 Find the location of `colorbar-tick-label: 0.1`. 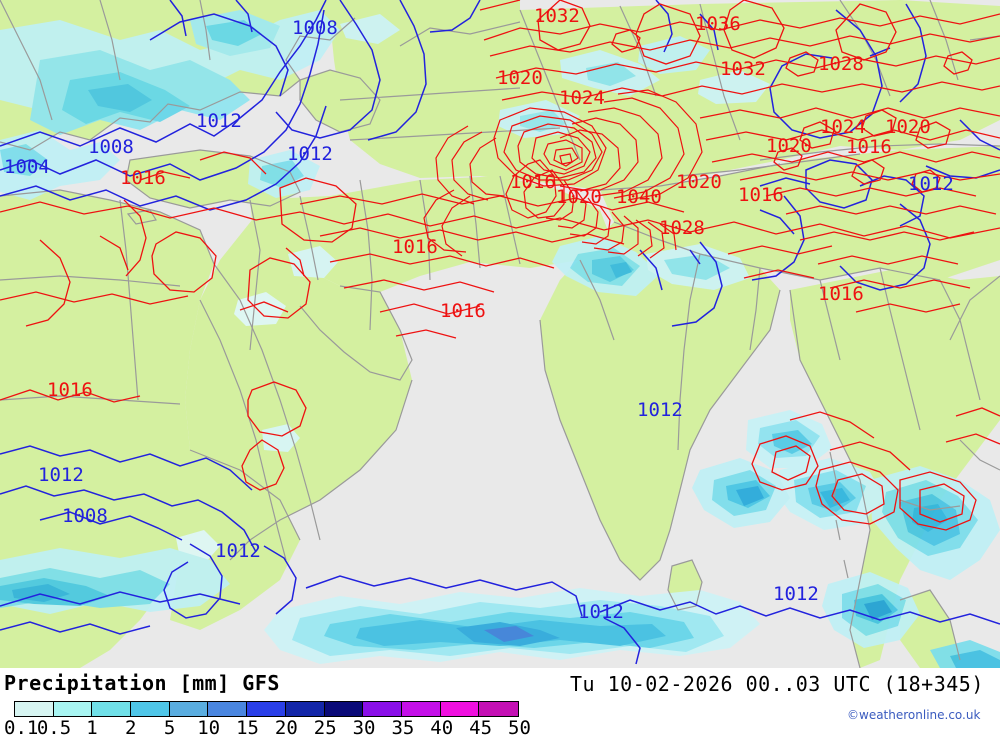

colorbar-tick-label: 0.1 is located at coordinates (21, 728).